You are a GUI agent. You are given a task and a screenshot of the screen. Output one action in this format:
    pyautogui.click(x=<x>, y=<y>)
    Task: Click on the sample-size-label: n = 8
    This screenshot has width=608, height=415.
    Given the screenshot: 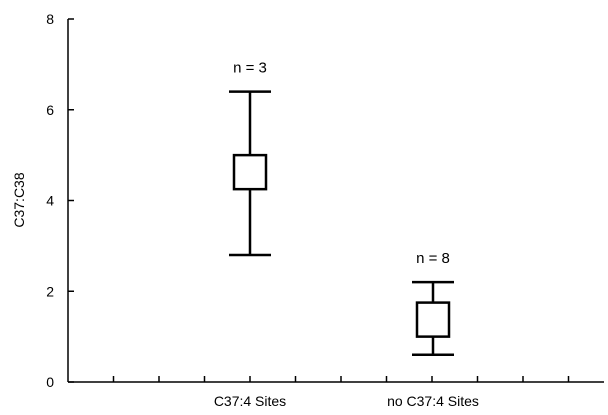 What is the action you would take?
    pyautogui.click(x=433, y=258)
    